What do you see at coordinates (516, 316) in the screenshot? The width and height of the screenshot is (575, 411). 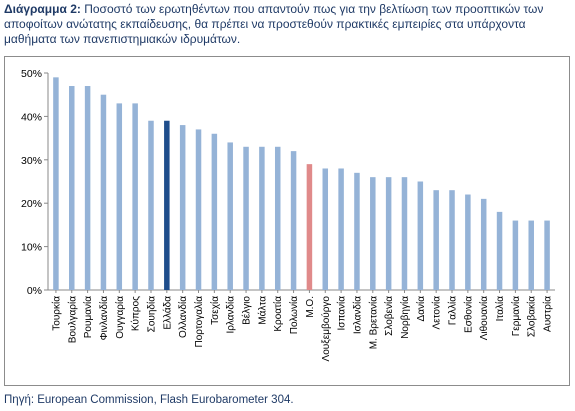 I see `x-tick-label: Γερμανία` at bounding box center [516, 316].